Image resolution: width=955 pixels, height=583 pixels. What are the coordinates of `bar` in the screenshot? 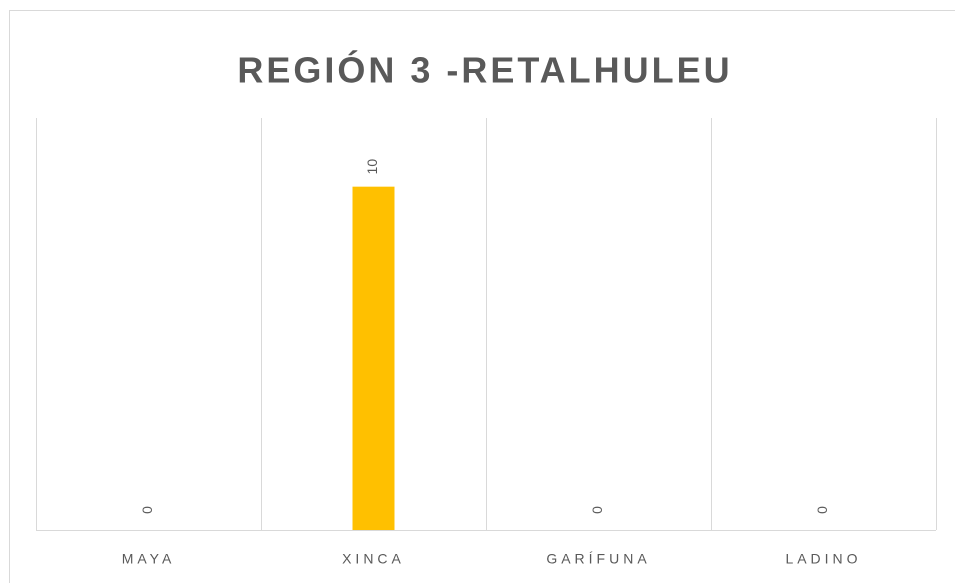 It's located at (373, 358).